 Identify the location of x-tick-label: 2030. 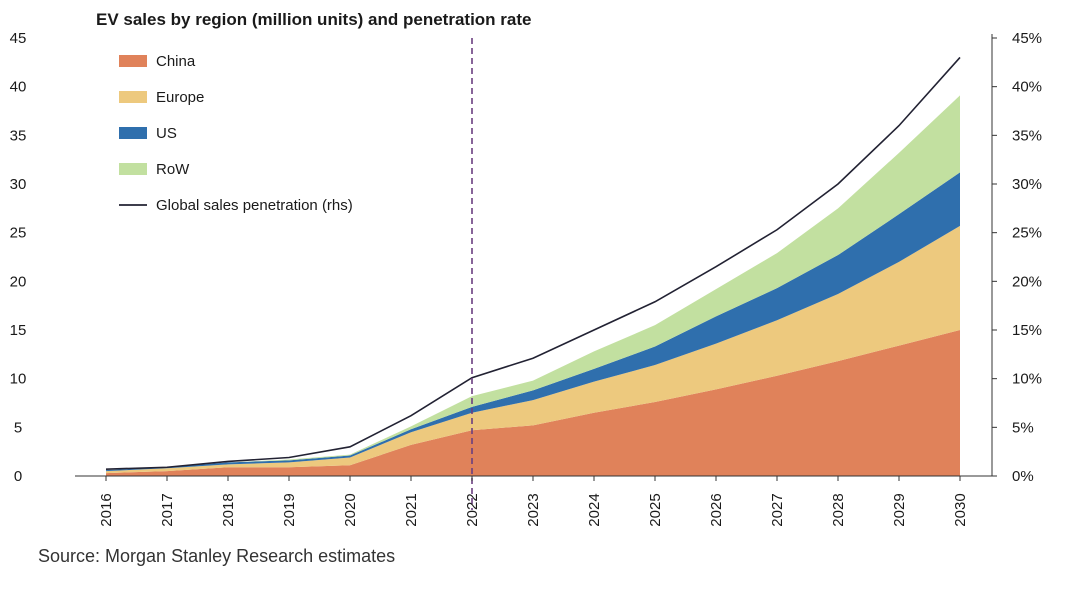
(960, 509).